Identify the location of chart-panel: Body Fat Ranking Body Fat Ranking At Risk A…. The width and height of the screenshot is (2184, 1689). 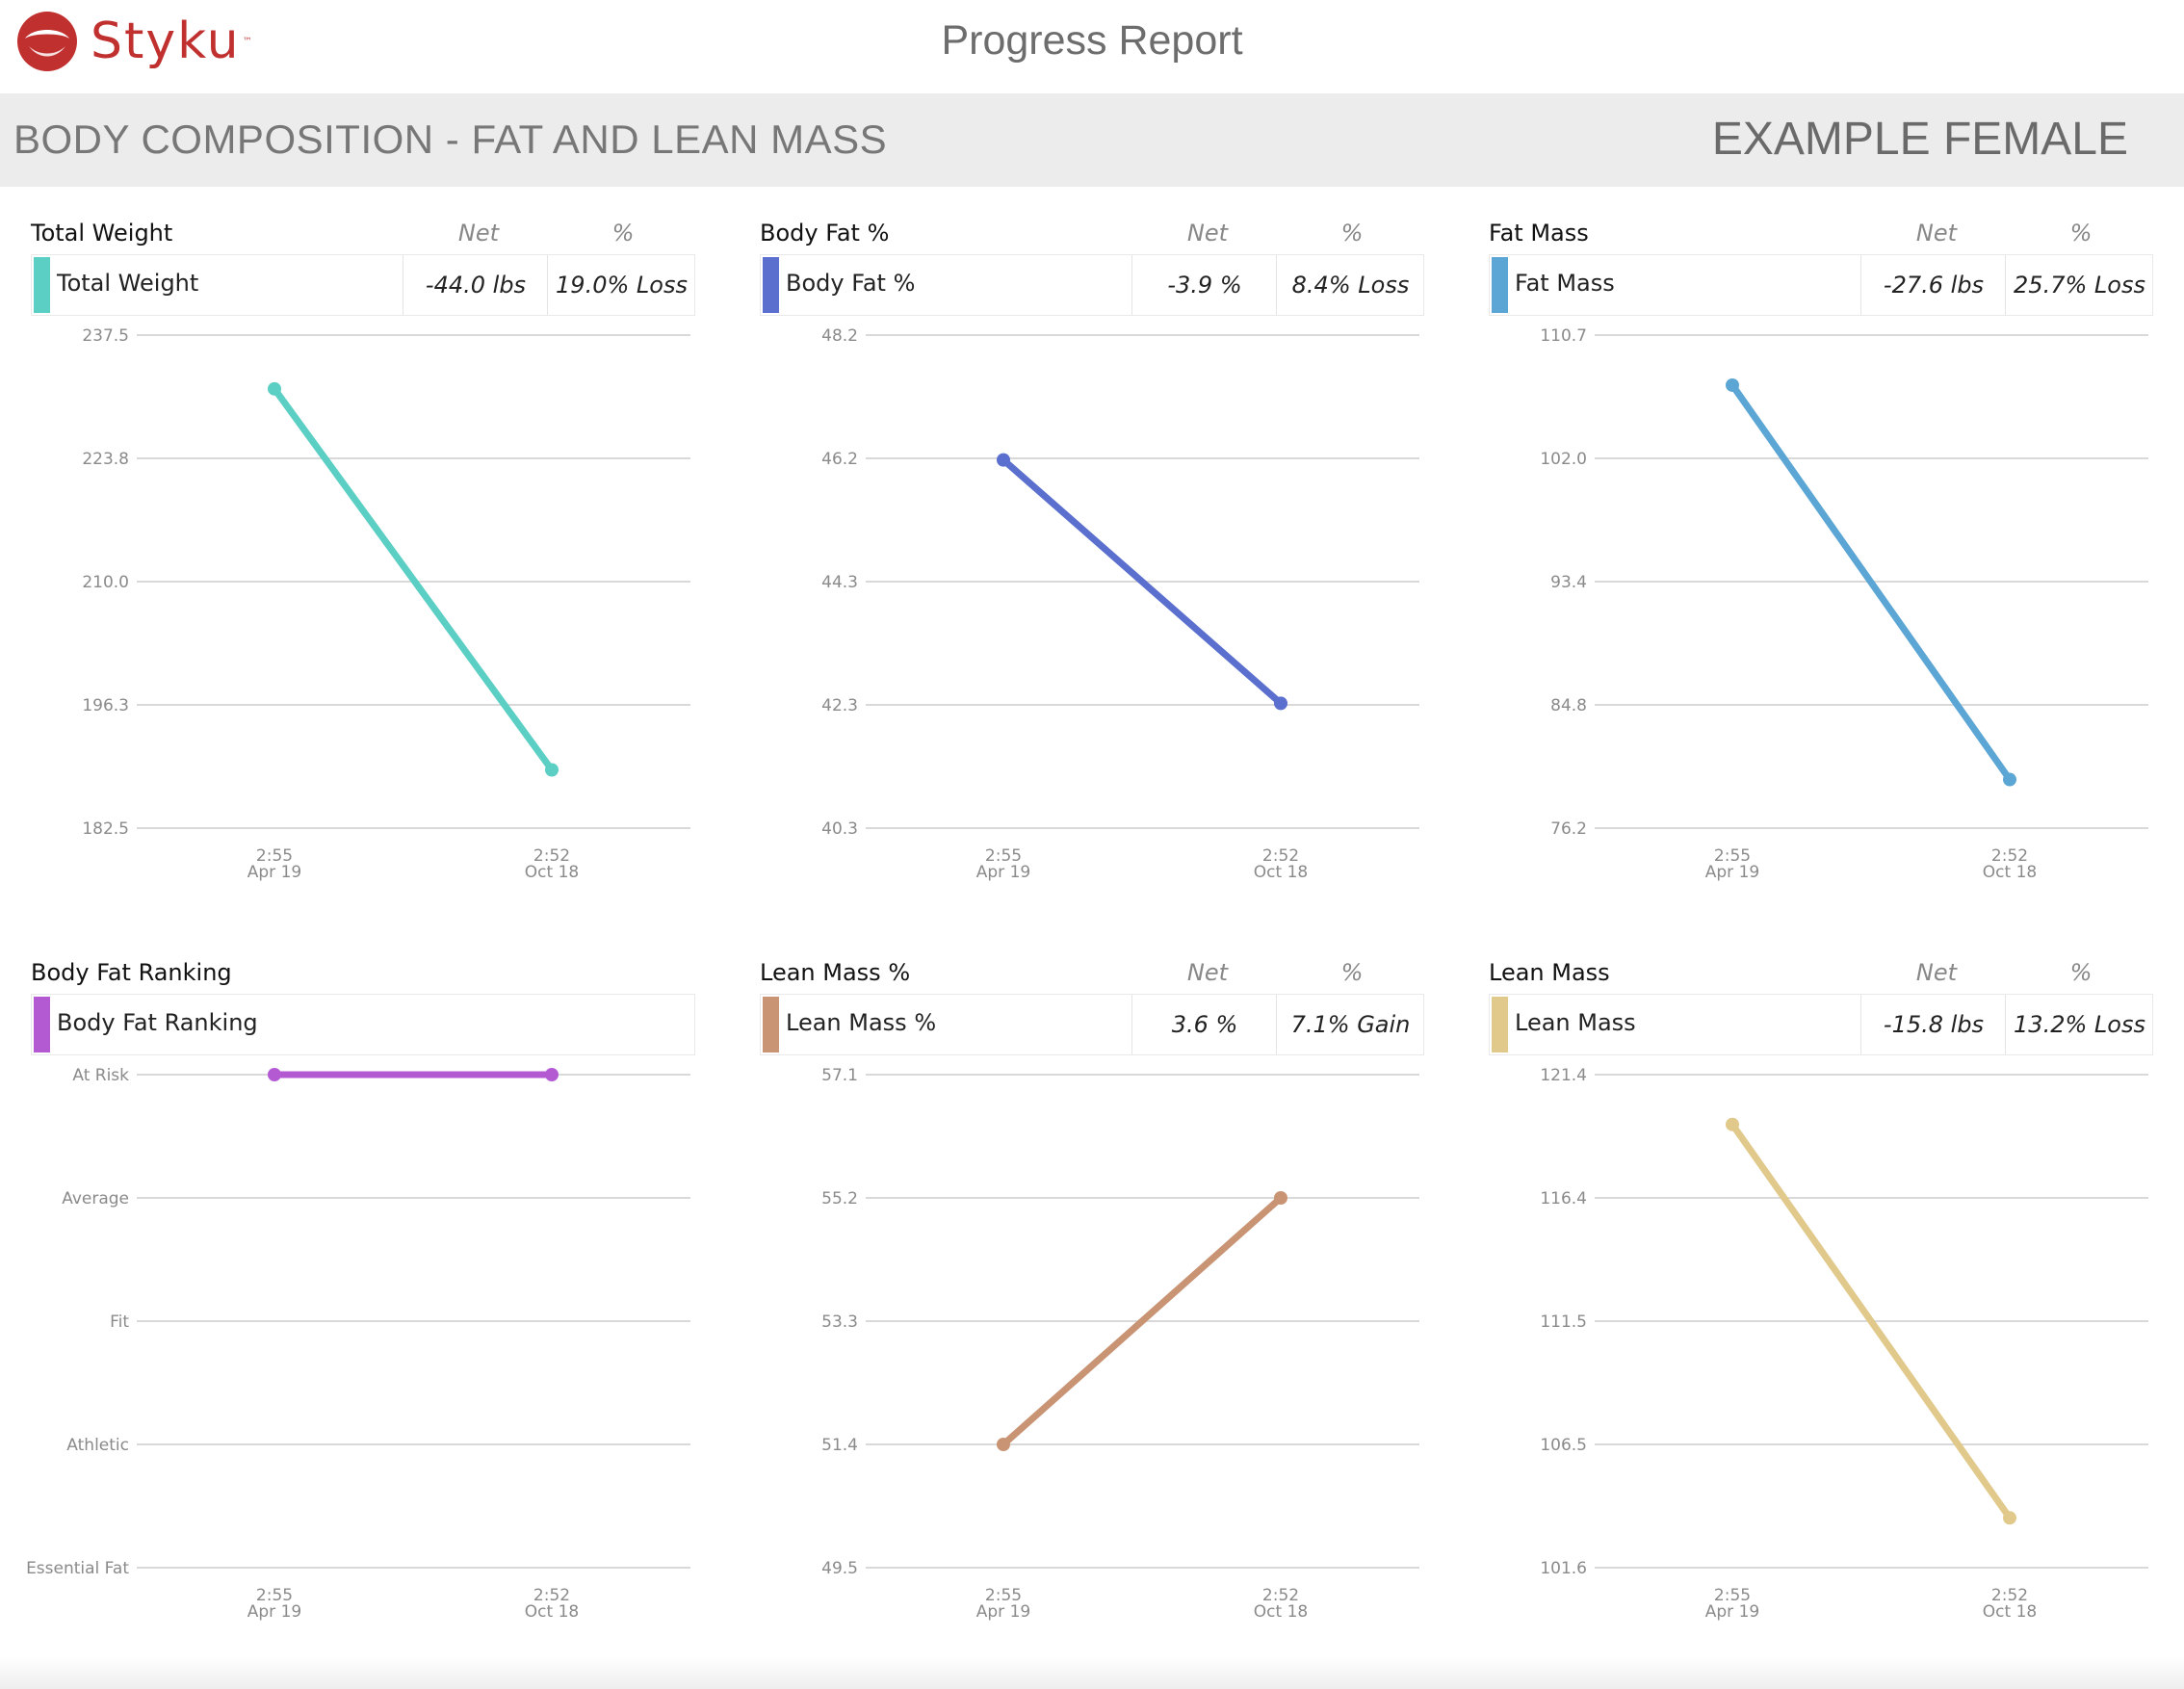
(360, 1321).